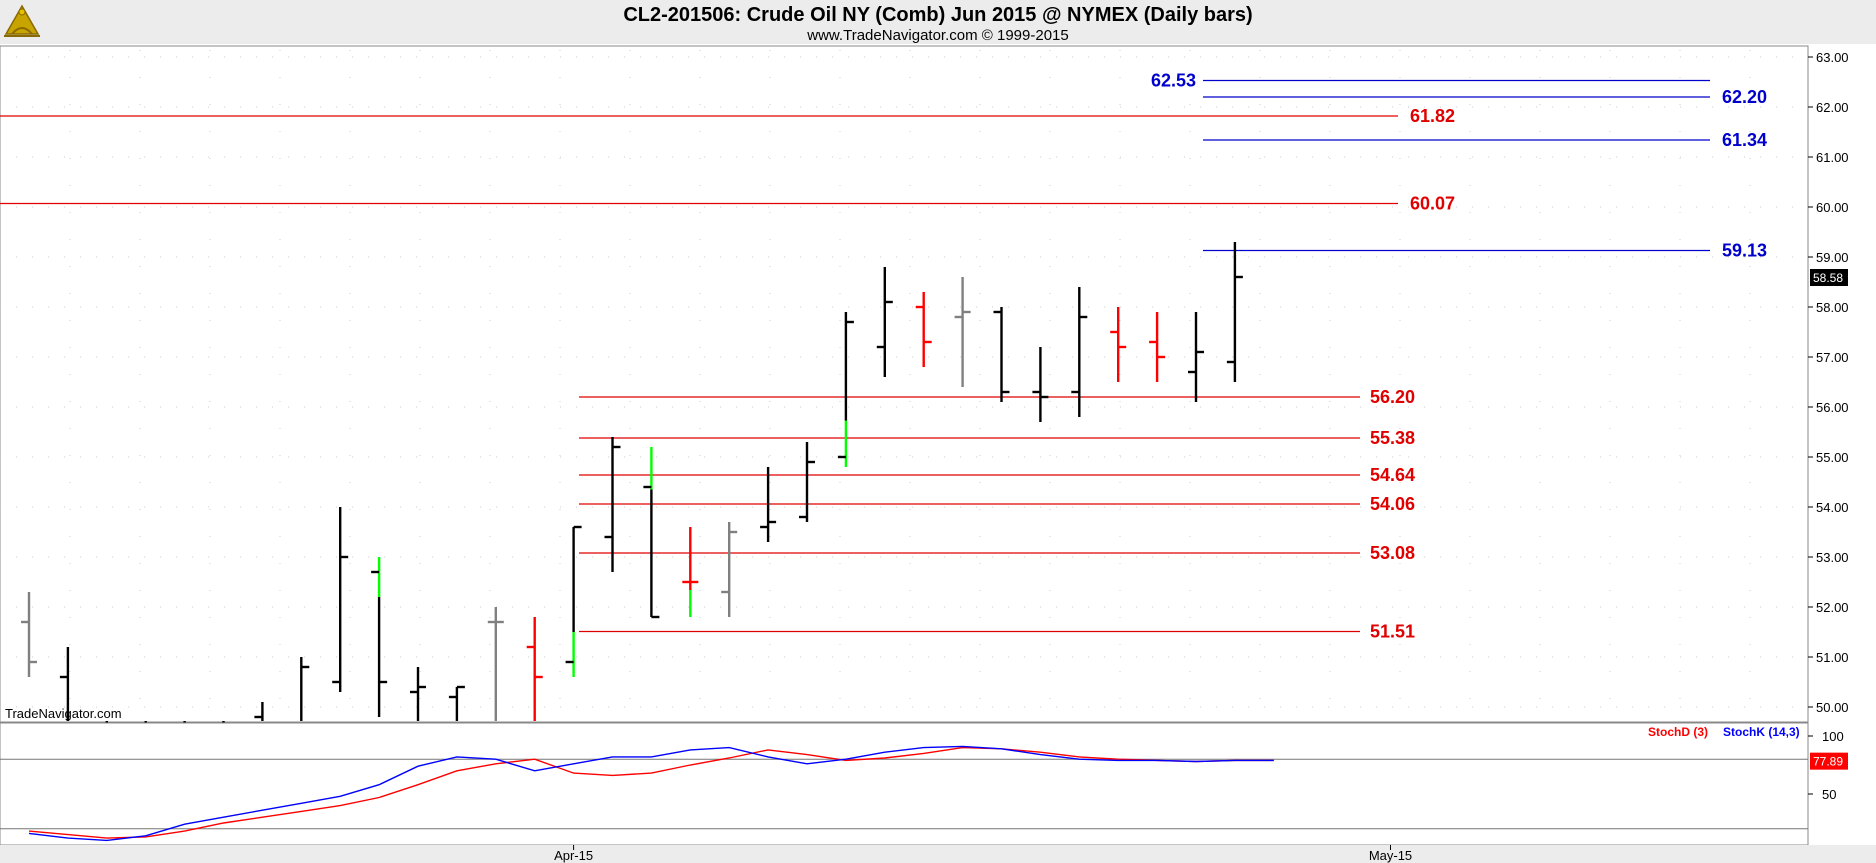 The width and height of the screenshot is (1876, 863). What do you see at coordinates (1832, 407) in the screenshot?
I see `price-tick-label: 56.00` at bounding box center [1832, 407].